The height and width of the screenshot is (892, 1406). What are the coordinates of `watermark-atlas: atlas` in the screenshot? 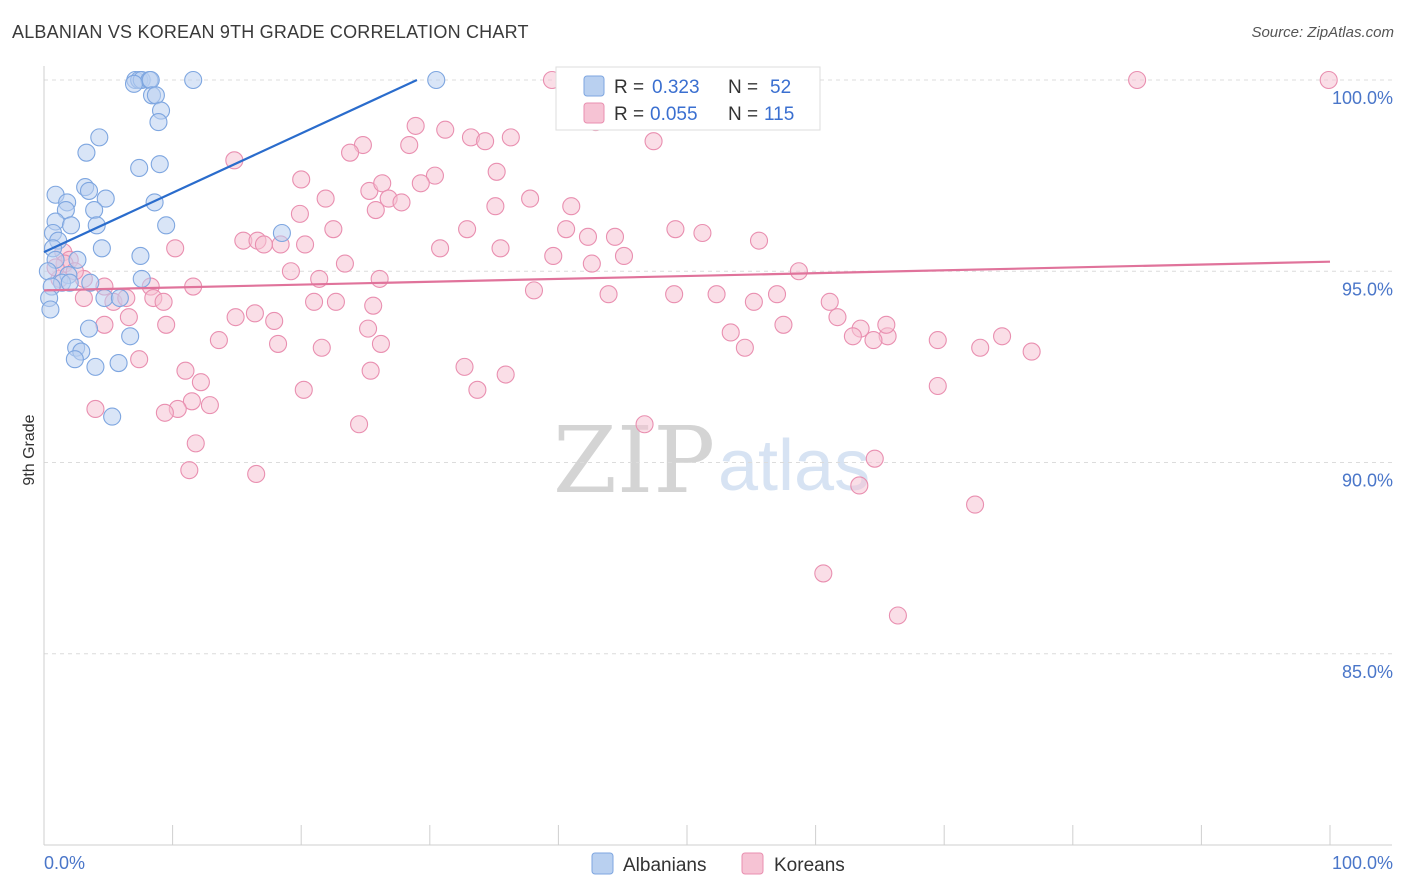 It's located at (794, 466).